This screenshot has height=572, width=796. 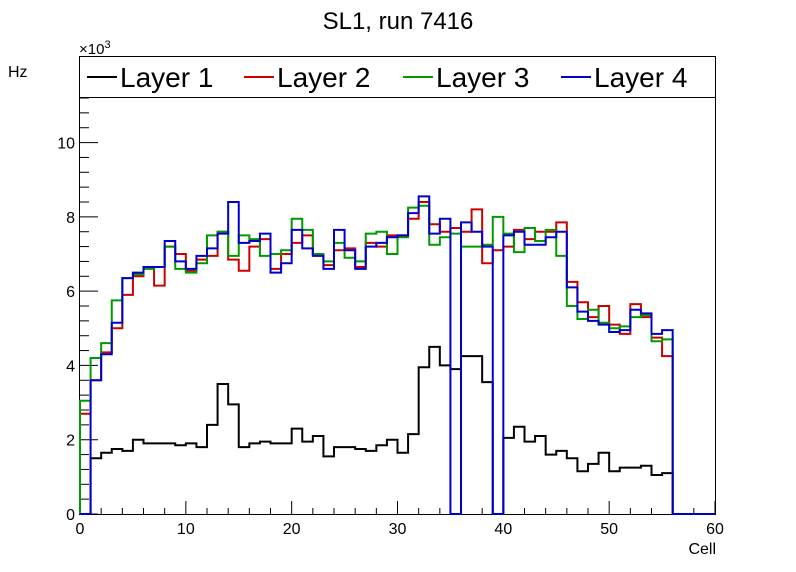 What do you see at coordinates (503, 529) in the screenshot?
I see `x-tick-label: 40` at bounding box center [503, 529].